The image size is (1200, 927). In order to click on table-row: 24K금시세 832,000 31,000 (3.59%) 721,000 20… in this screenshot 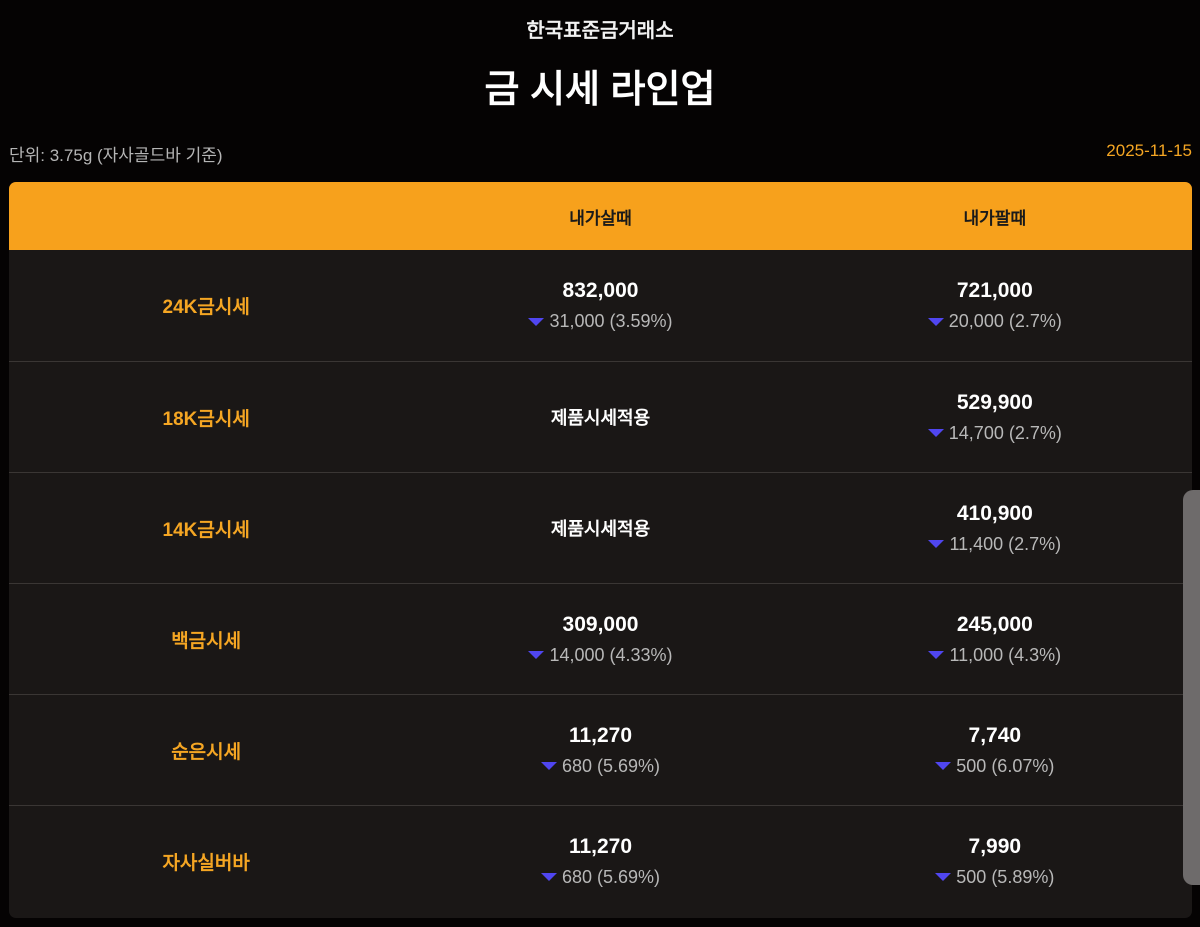, I will do `click(600, 305)`.